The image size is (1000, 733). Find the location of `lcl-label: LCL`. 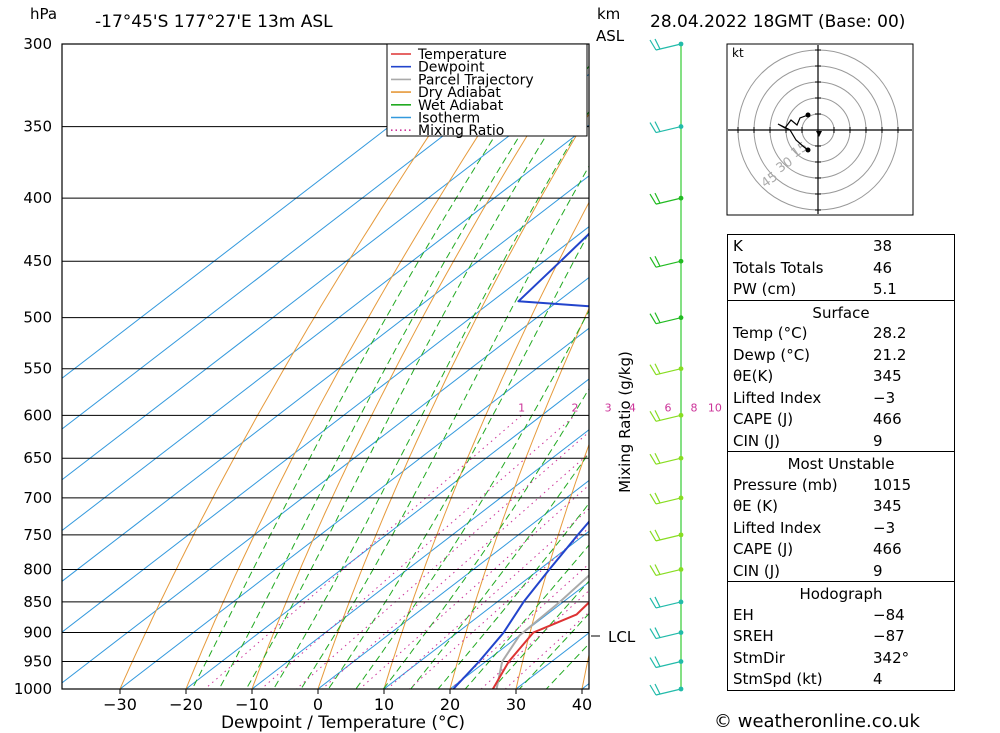

lcl-label: LCL is located at coordinates (622, 637).